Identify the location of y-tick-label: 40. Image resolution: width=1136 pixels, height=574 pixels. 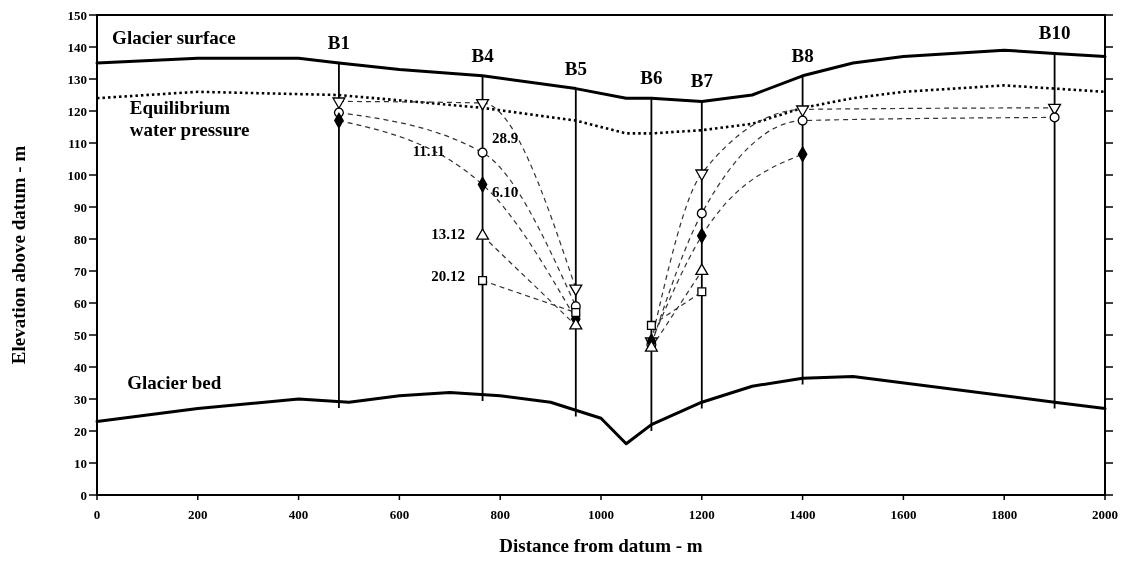
(80, 367).